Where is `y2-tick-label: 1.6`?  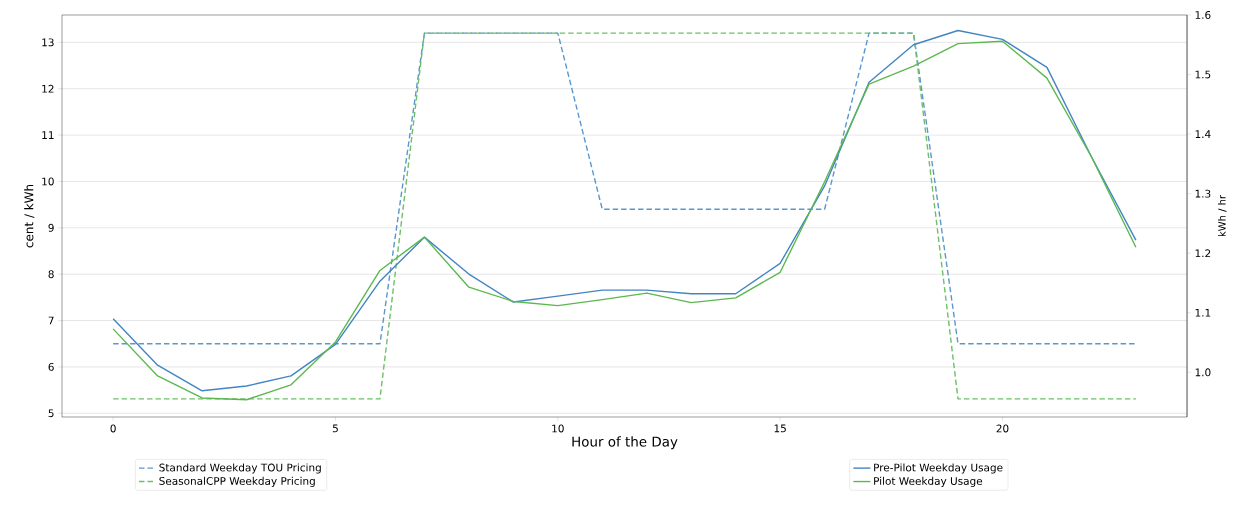
y2-tick-label: 1.6 is located at coordinates (1203, 15).